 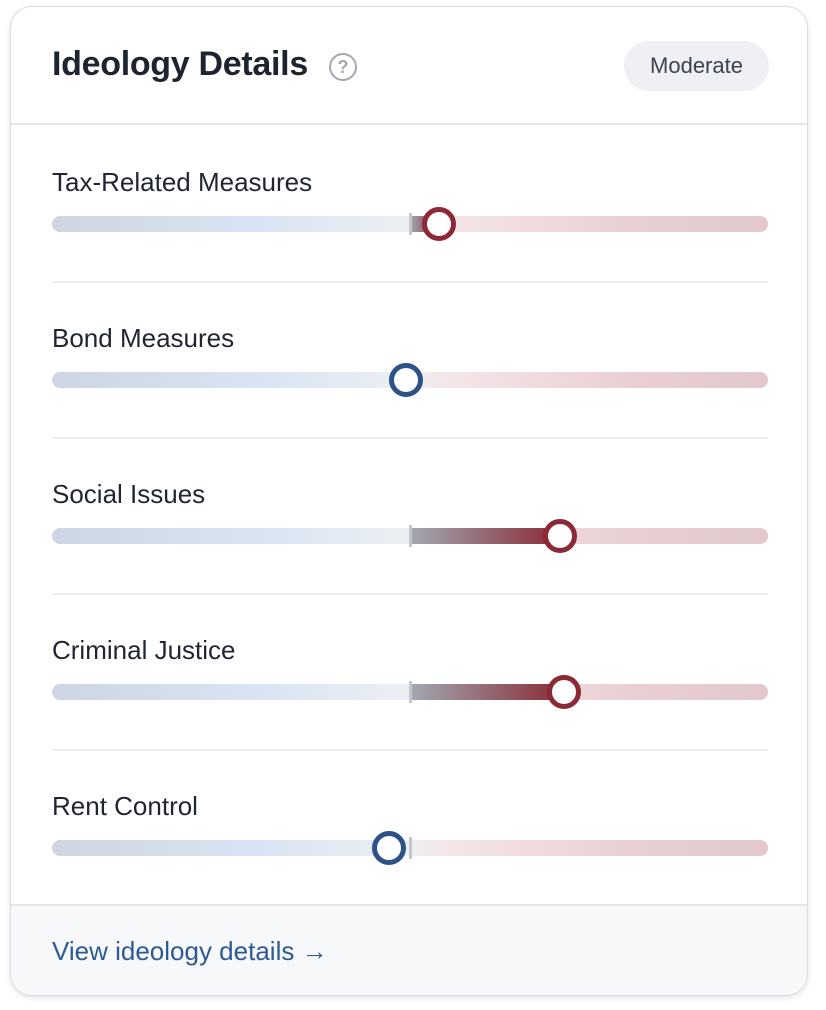 I want to click on measure-label: Criminal Justice, so click(x=144, y=650).